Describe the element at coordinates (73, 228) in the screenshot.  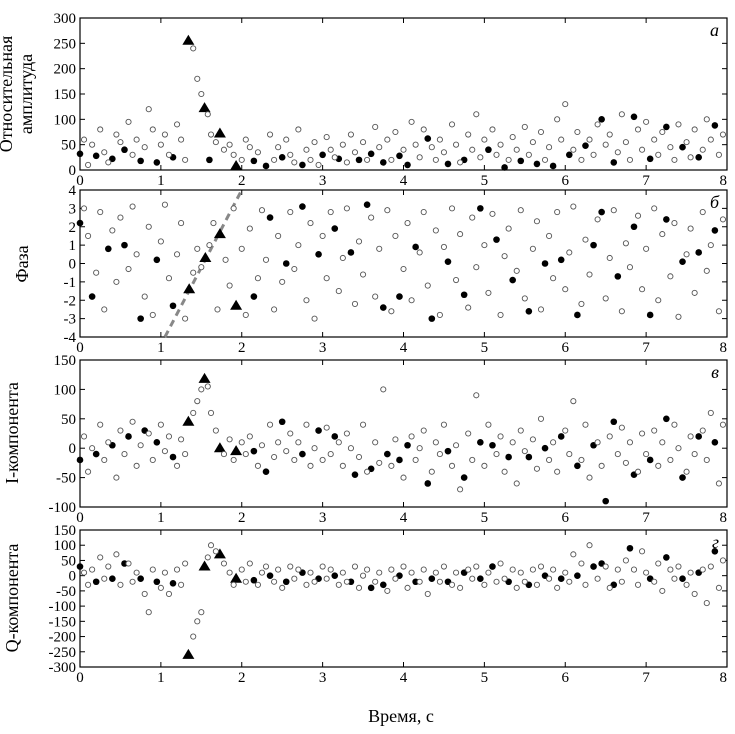
I see `y-tick-label: 2` at that location.